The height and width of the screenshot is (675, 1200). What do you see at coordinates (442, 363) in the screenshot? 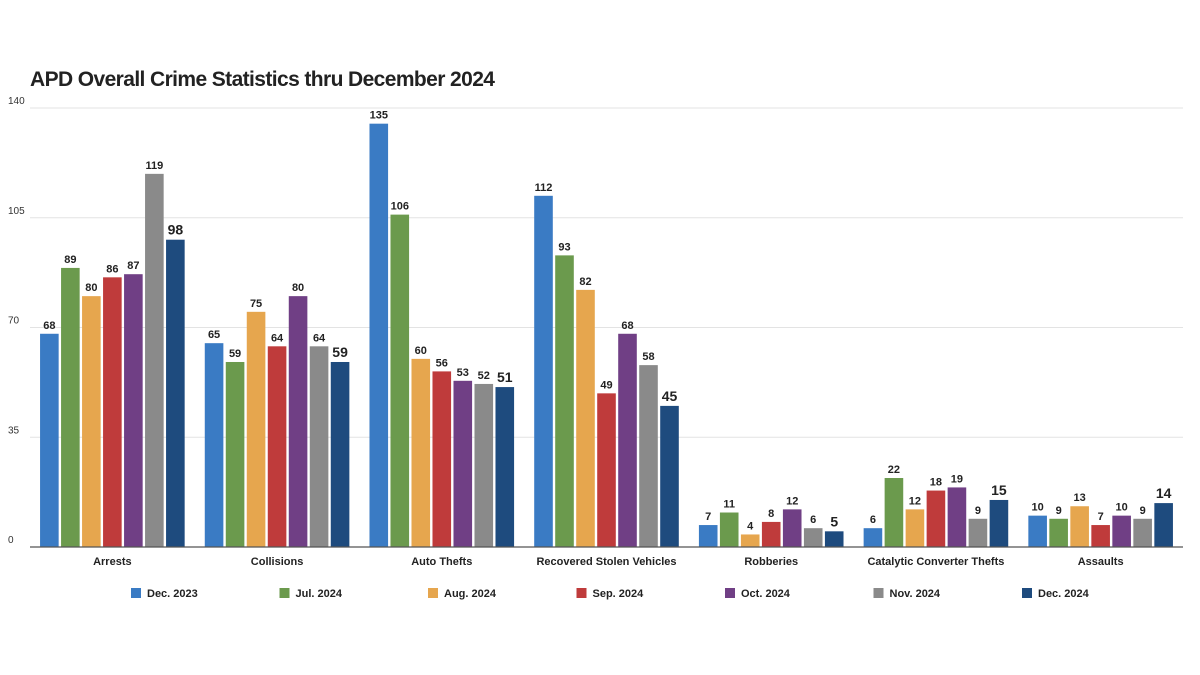
I see `data-label: 56` at bounding box center [442, 363].